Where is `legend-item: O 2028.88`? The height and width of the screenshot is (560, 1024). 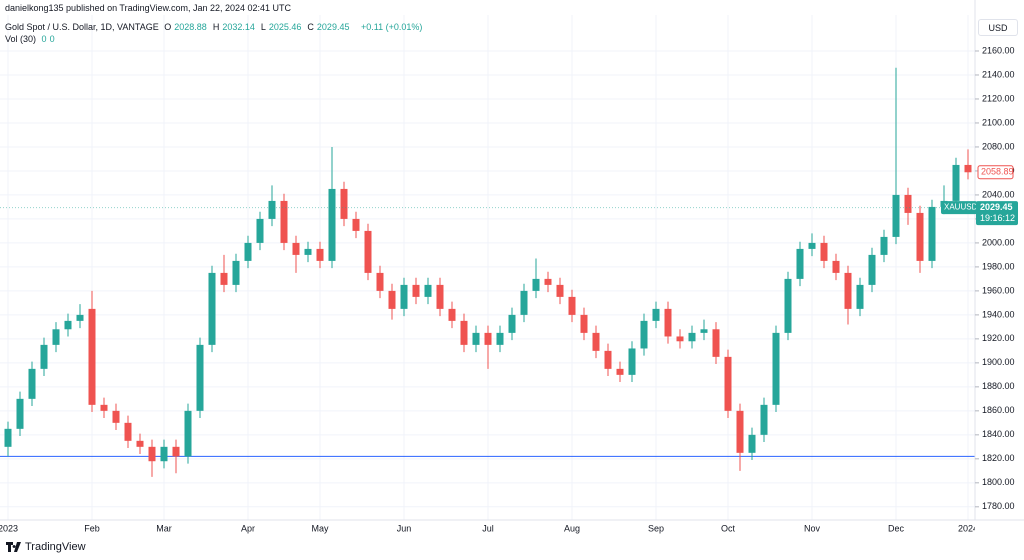 legend-item: O 2028.88 is located at coordinates (187, 27).